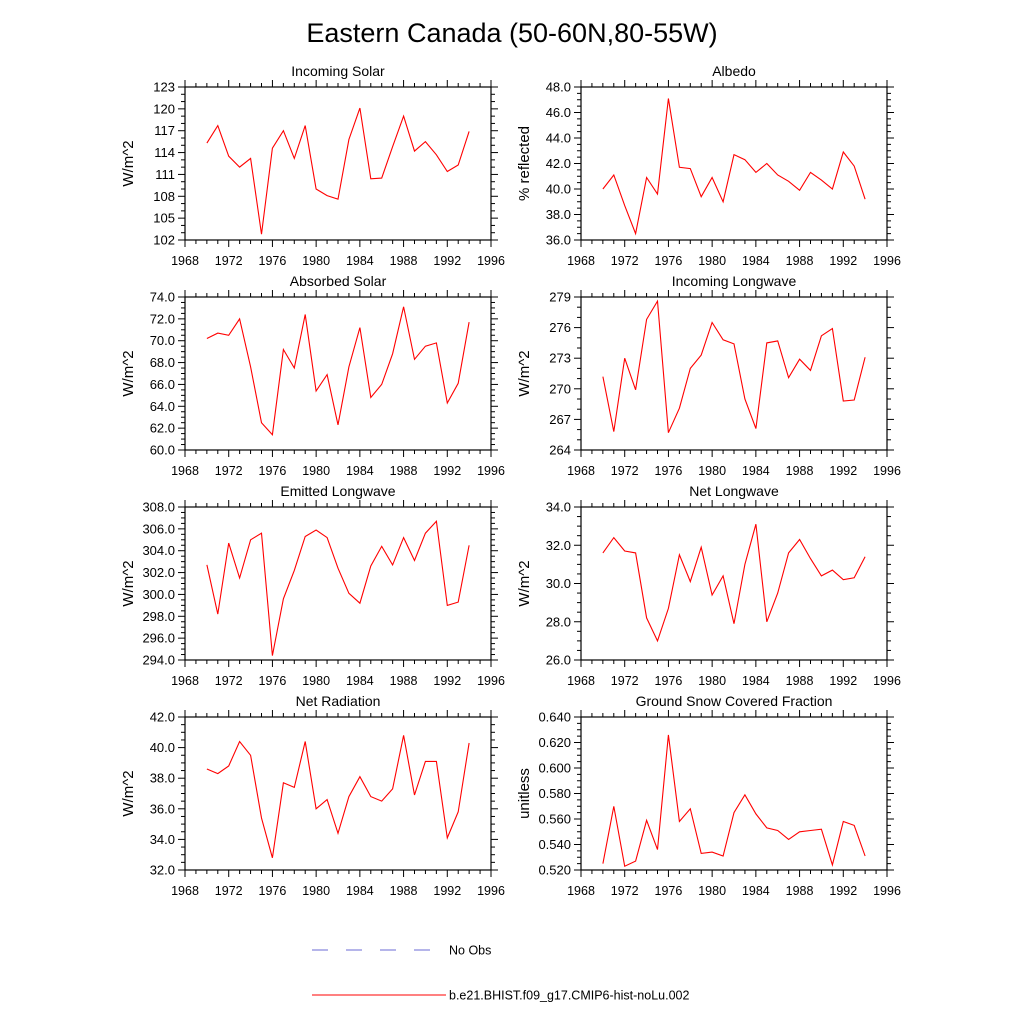  I want to click on y-tick-label: 0.620, so click(554, 742).